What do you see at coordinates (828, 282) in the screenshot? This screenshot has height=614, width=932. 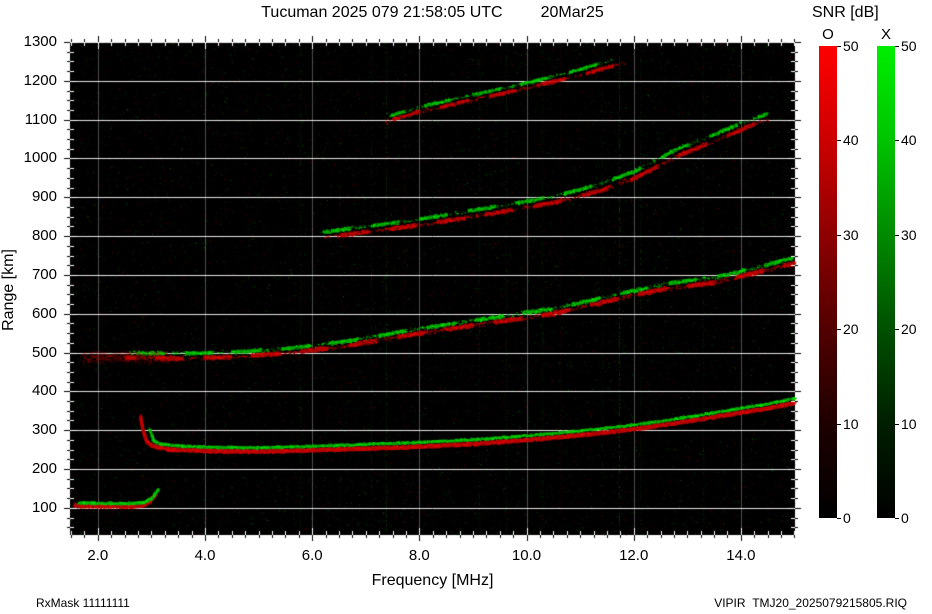 I see `o-colorbar-gradient` at bounding box center [828, 282].